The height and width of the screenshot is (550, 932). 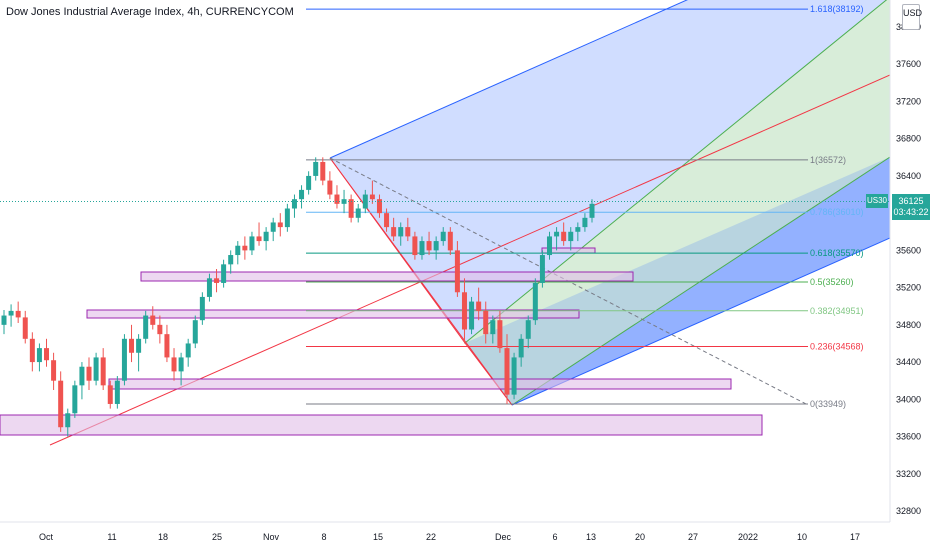 What do you see at coordinates (509, 79) in the screenshot?
I see `pitchfork-upper-line` at bounding box center [509, 79].